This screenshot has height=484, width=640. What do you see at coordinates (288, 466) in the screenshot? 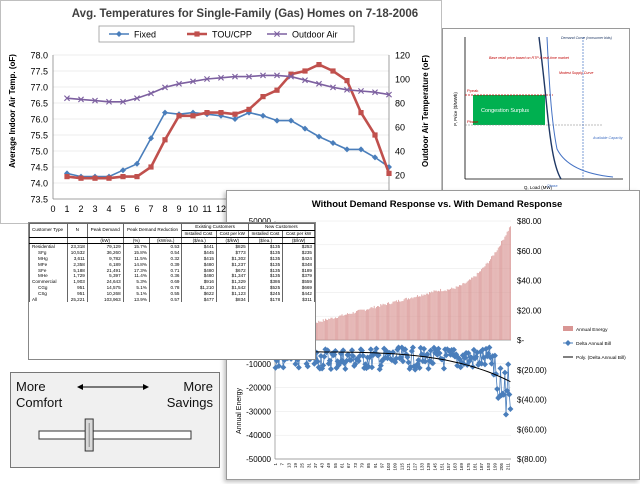
I see `dr-x-tick-label: 13` at bounding box center [288, 466].